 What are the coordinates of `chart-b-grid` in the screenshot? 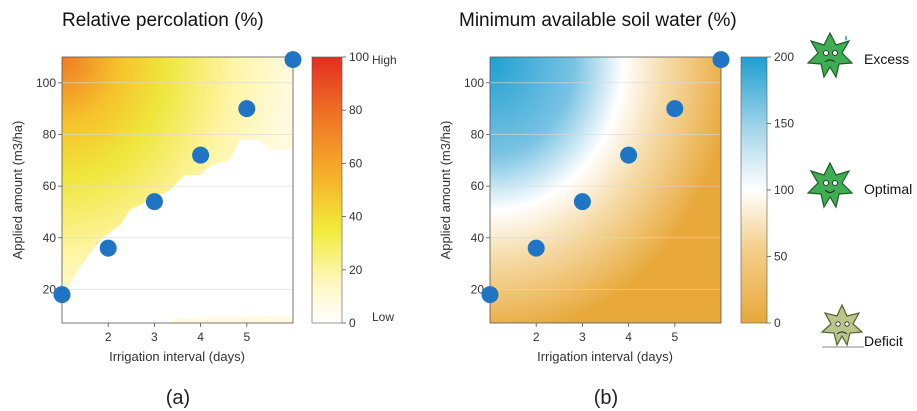 It's located at (605, 186).